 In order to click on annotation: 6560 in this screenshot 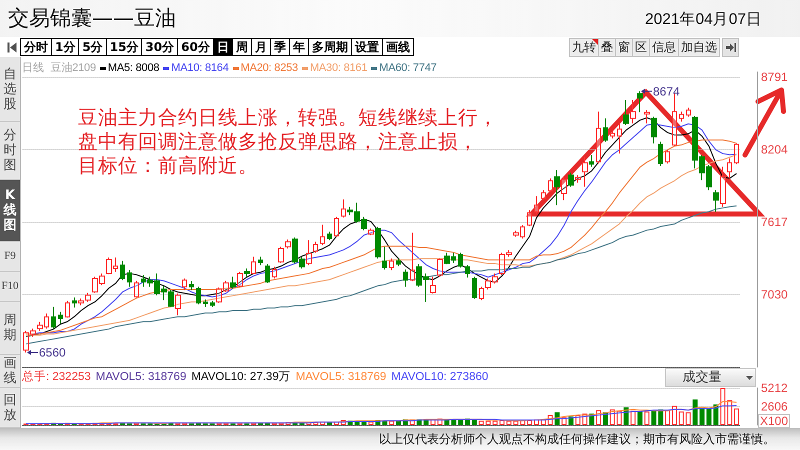, I will do `click(52, 353)`.